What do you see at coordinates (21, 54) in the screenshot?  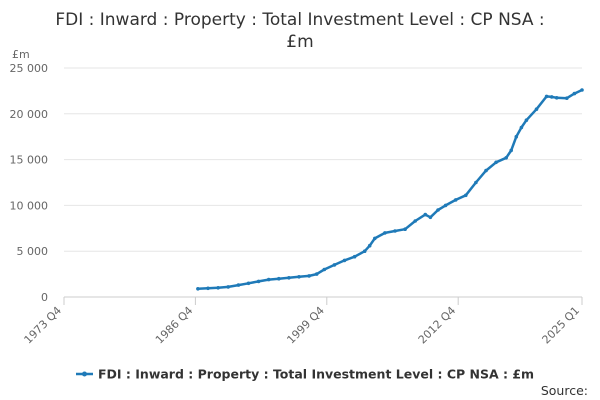 I see `y-axis-unit-label: £m` at bounding box center [21, 54].